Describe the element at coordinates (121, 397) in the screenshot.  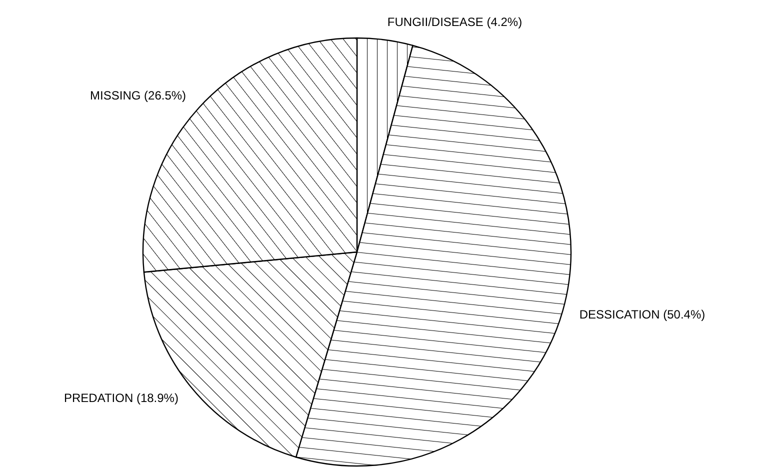
I see `slice-label: PREDATION (18.9%)` at that location.